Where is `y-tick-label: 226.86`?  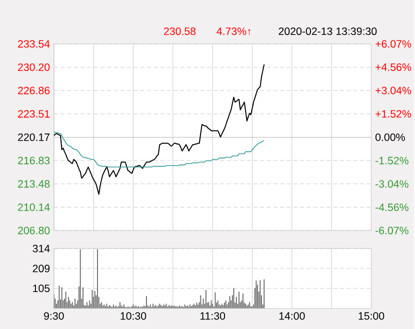 y-tick-label: 226.86 is located at coordinates (34, 90).